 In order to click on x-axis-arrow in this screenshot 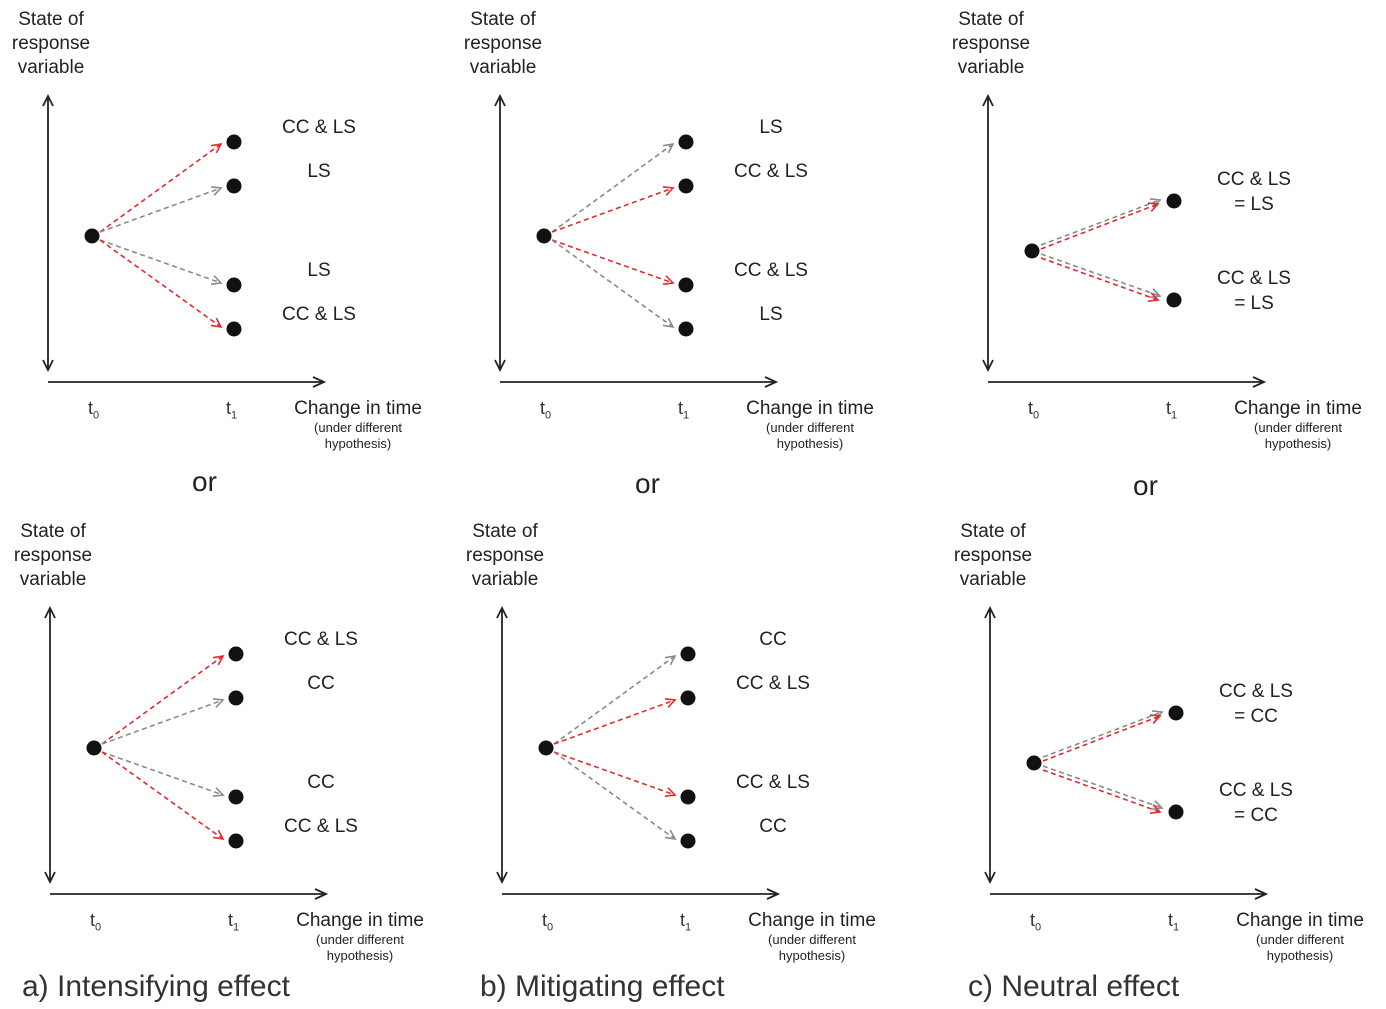, I will do `click(639, 382)`.